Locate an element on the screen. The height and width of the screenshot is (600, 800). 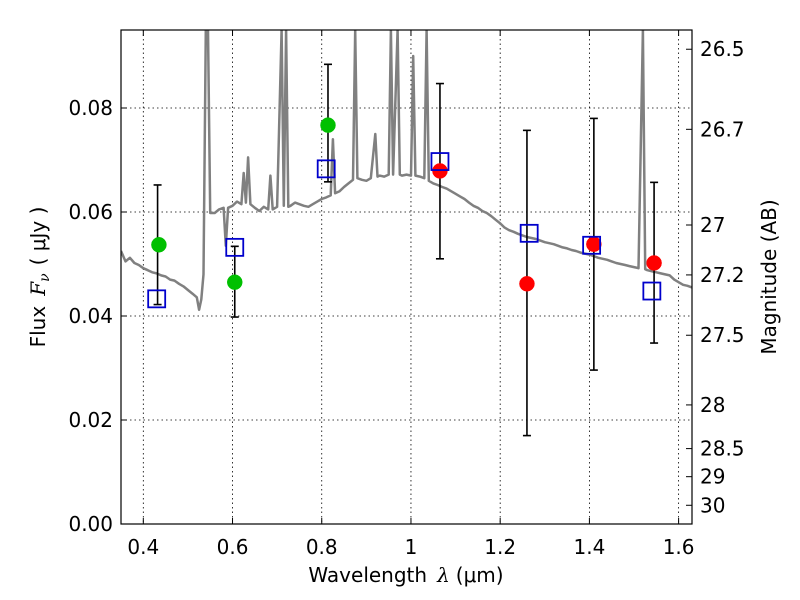
x-tick-label: 0.6 is located at coordinates (233, 547).